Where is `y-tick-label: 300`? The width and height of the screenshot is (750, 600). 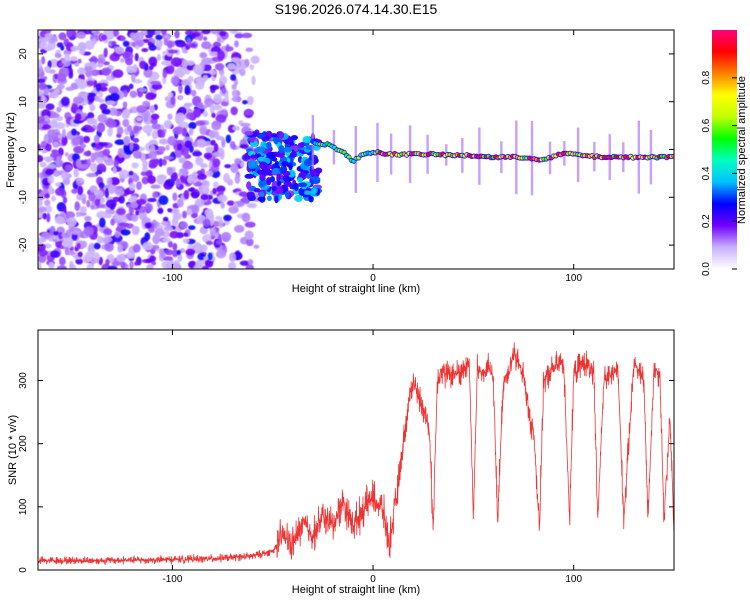
y-tick-label: 300 is located at coordinates (23, 380).